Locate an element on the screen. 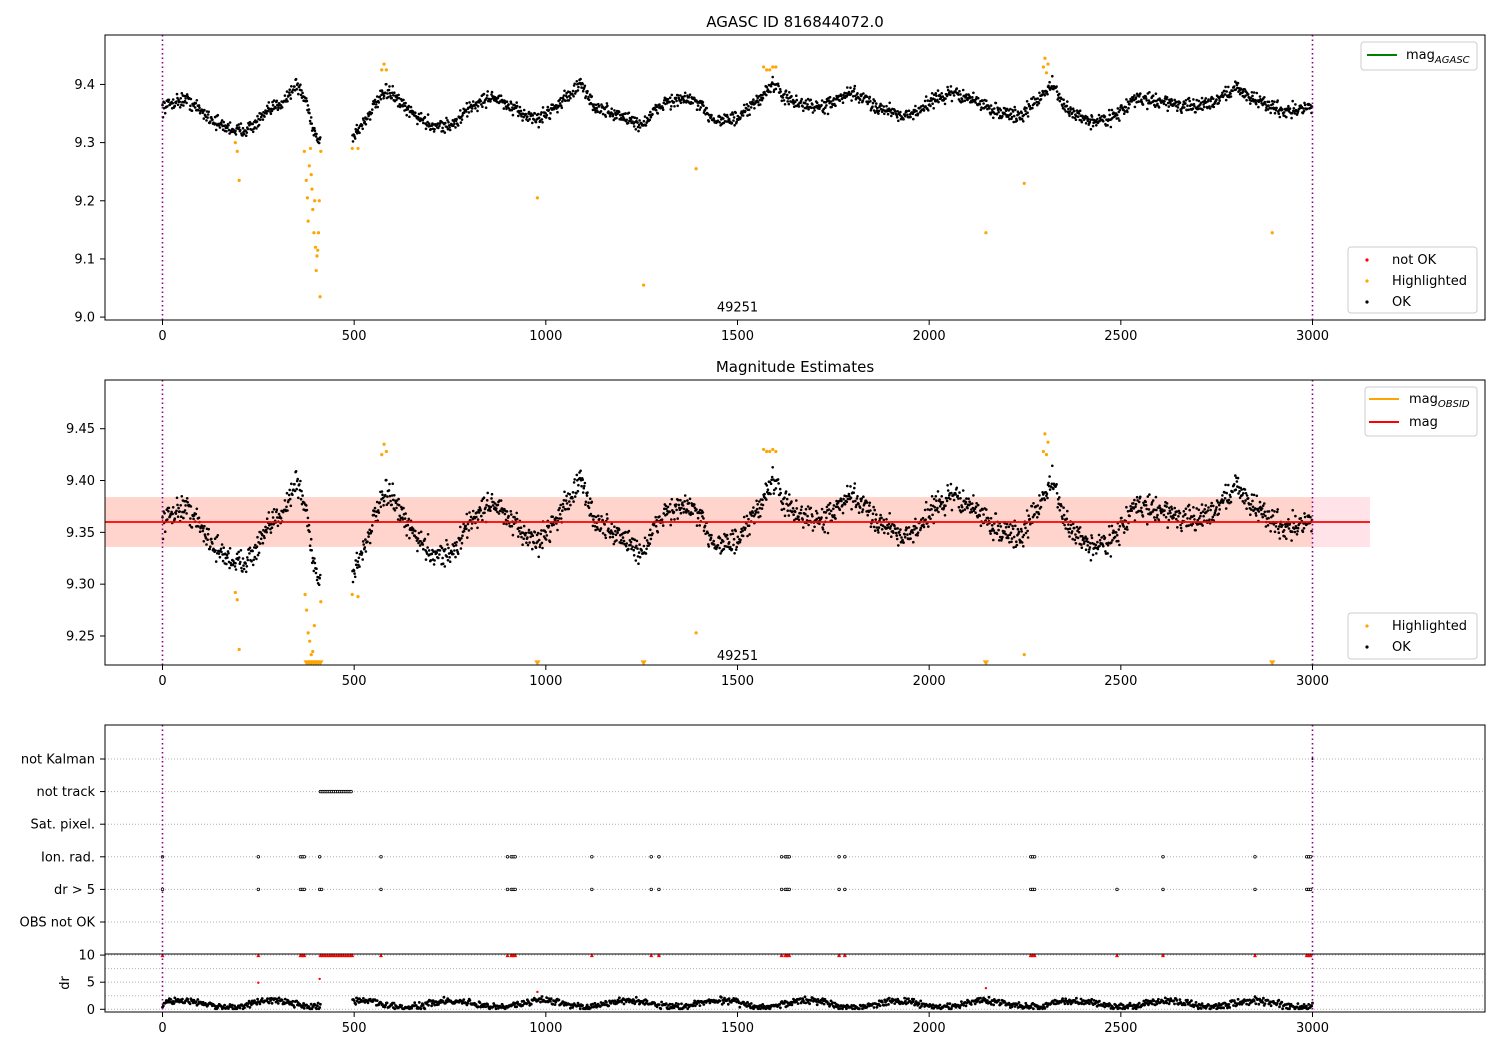 Image resolution: width=1500 pixels, height=1050 pixels. magnitude-xtick-label-0: 0 is located at coordinates (162, 681).